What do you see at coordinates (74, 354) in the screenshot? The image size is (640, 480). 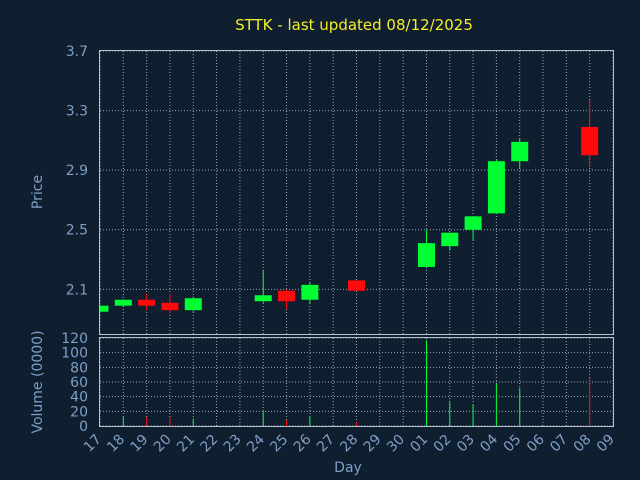 I see `volume-tick-label: 100` at bounding box center [74, 354].